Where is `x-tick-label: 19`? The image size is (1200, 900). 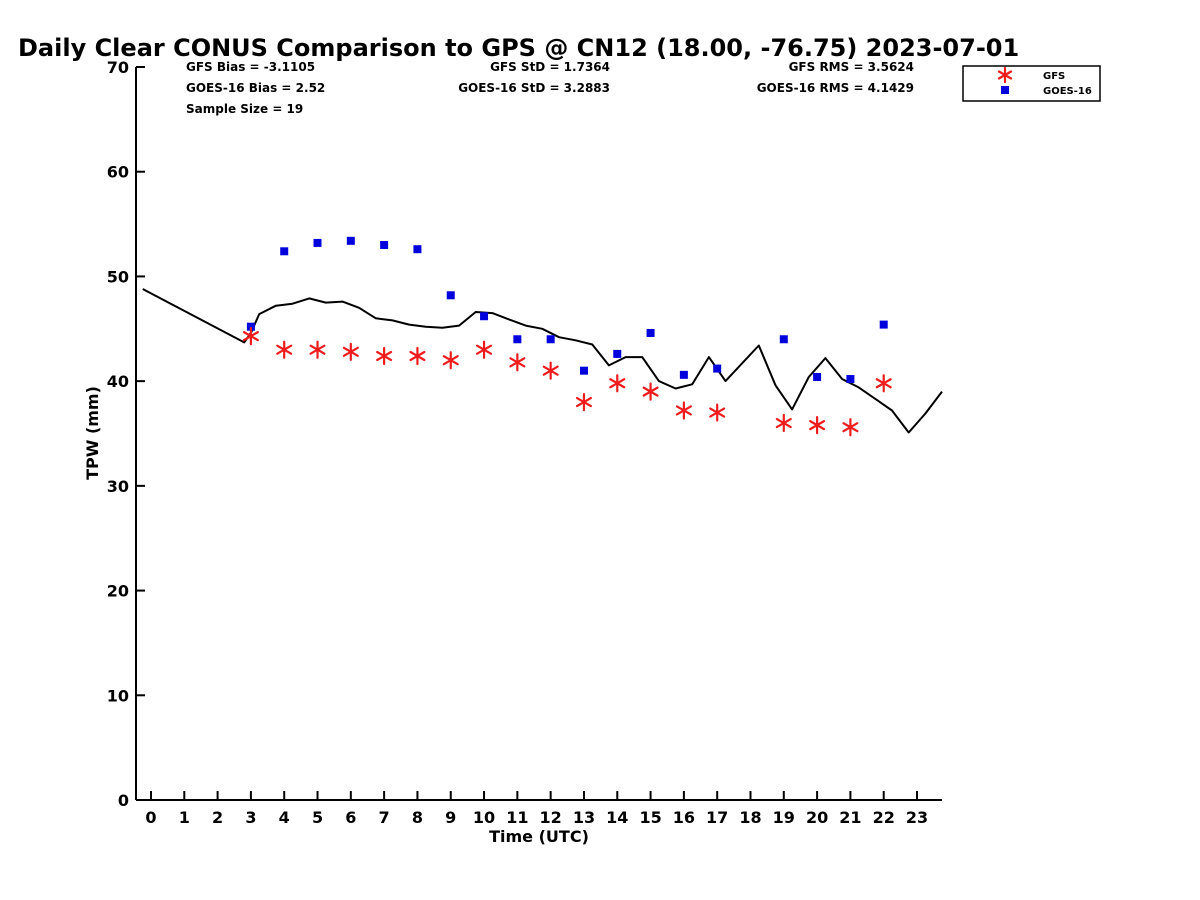
x-tick-label: 19 is located at coordinates (784, 817).